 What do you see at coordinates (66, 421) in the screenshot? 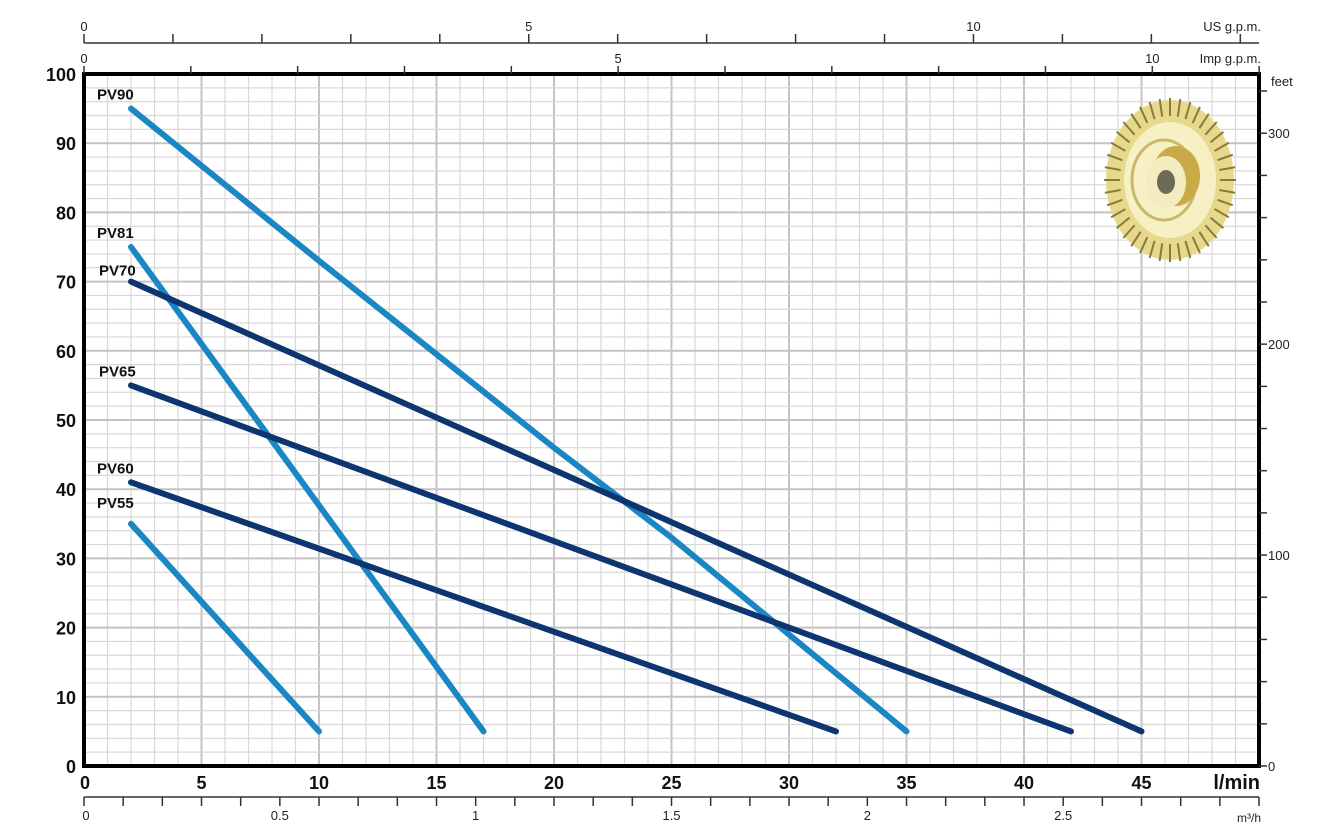
I see `y-tick-label: 50` at bounding box center [66, 421].